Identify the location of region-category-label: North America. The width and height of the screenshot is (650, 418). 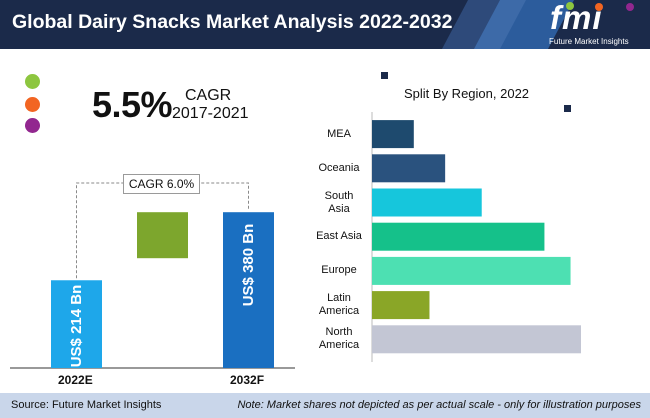
(339, 339).